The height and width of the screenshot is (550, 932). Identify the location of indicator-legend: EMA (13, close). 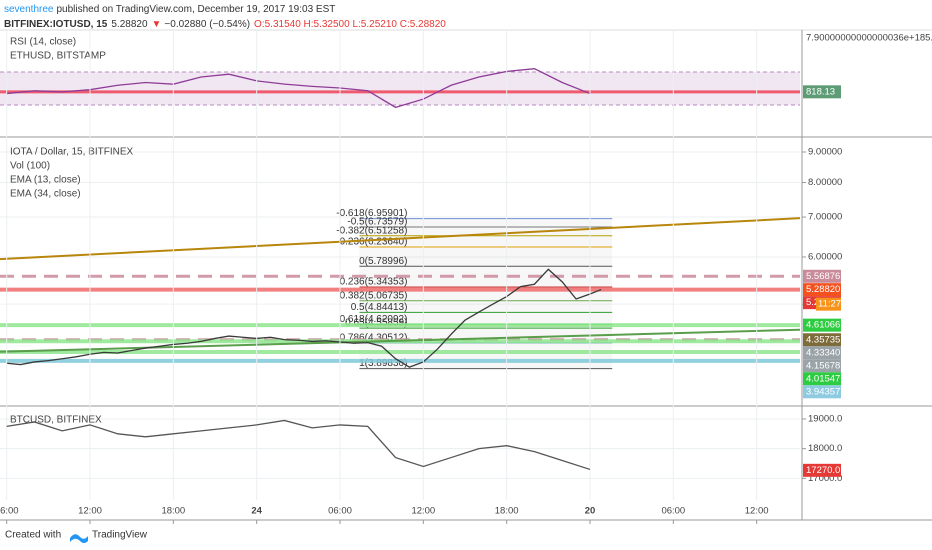
(45, 180).